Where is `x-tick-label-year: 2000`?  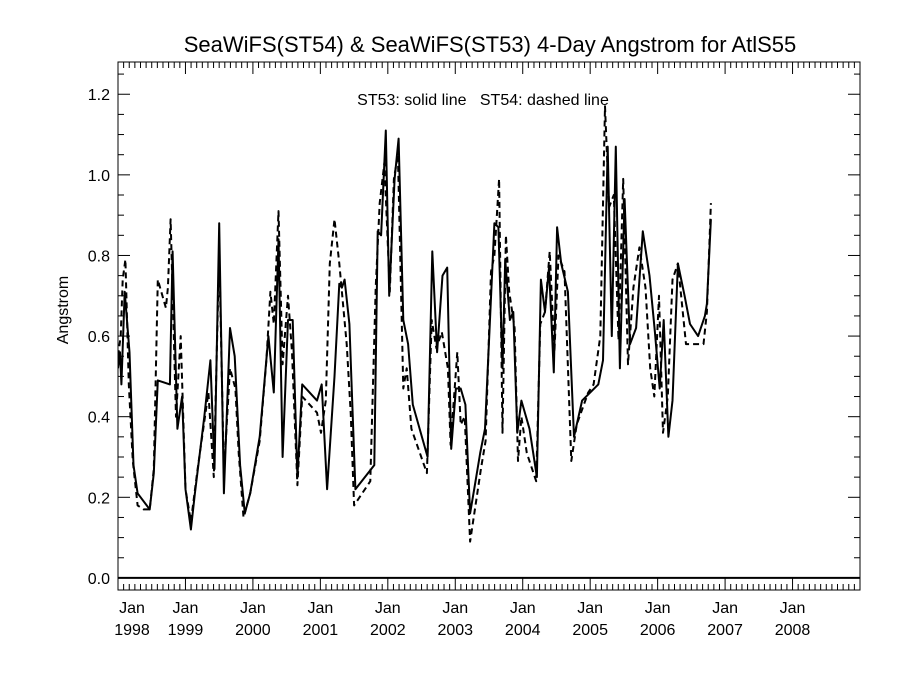 x-tick-label-year: 2000 is located at coordinates (253, 630).